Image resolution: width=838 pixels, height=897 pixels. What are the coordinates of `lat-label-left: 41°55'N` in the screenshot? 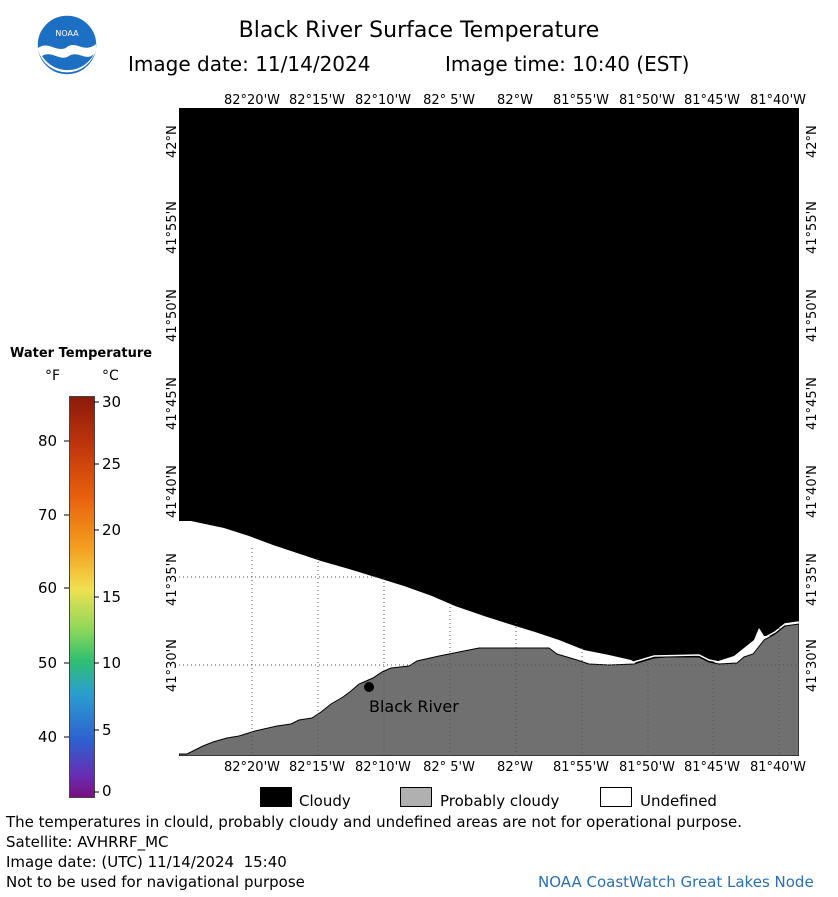 It's located at (172, 227).